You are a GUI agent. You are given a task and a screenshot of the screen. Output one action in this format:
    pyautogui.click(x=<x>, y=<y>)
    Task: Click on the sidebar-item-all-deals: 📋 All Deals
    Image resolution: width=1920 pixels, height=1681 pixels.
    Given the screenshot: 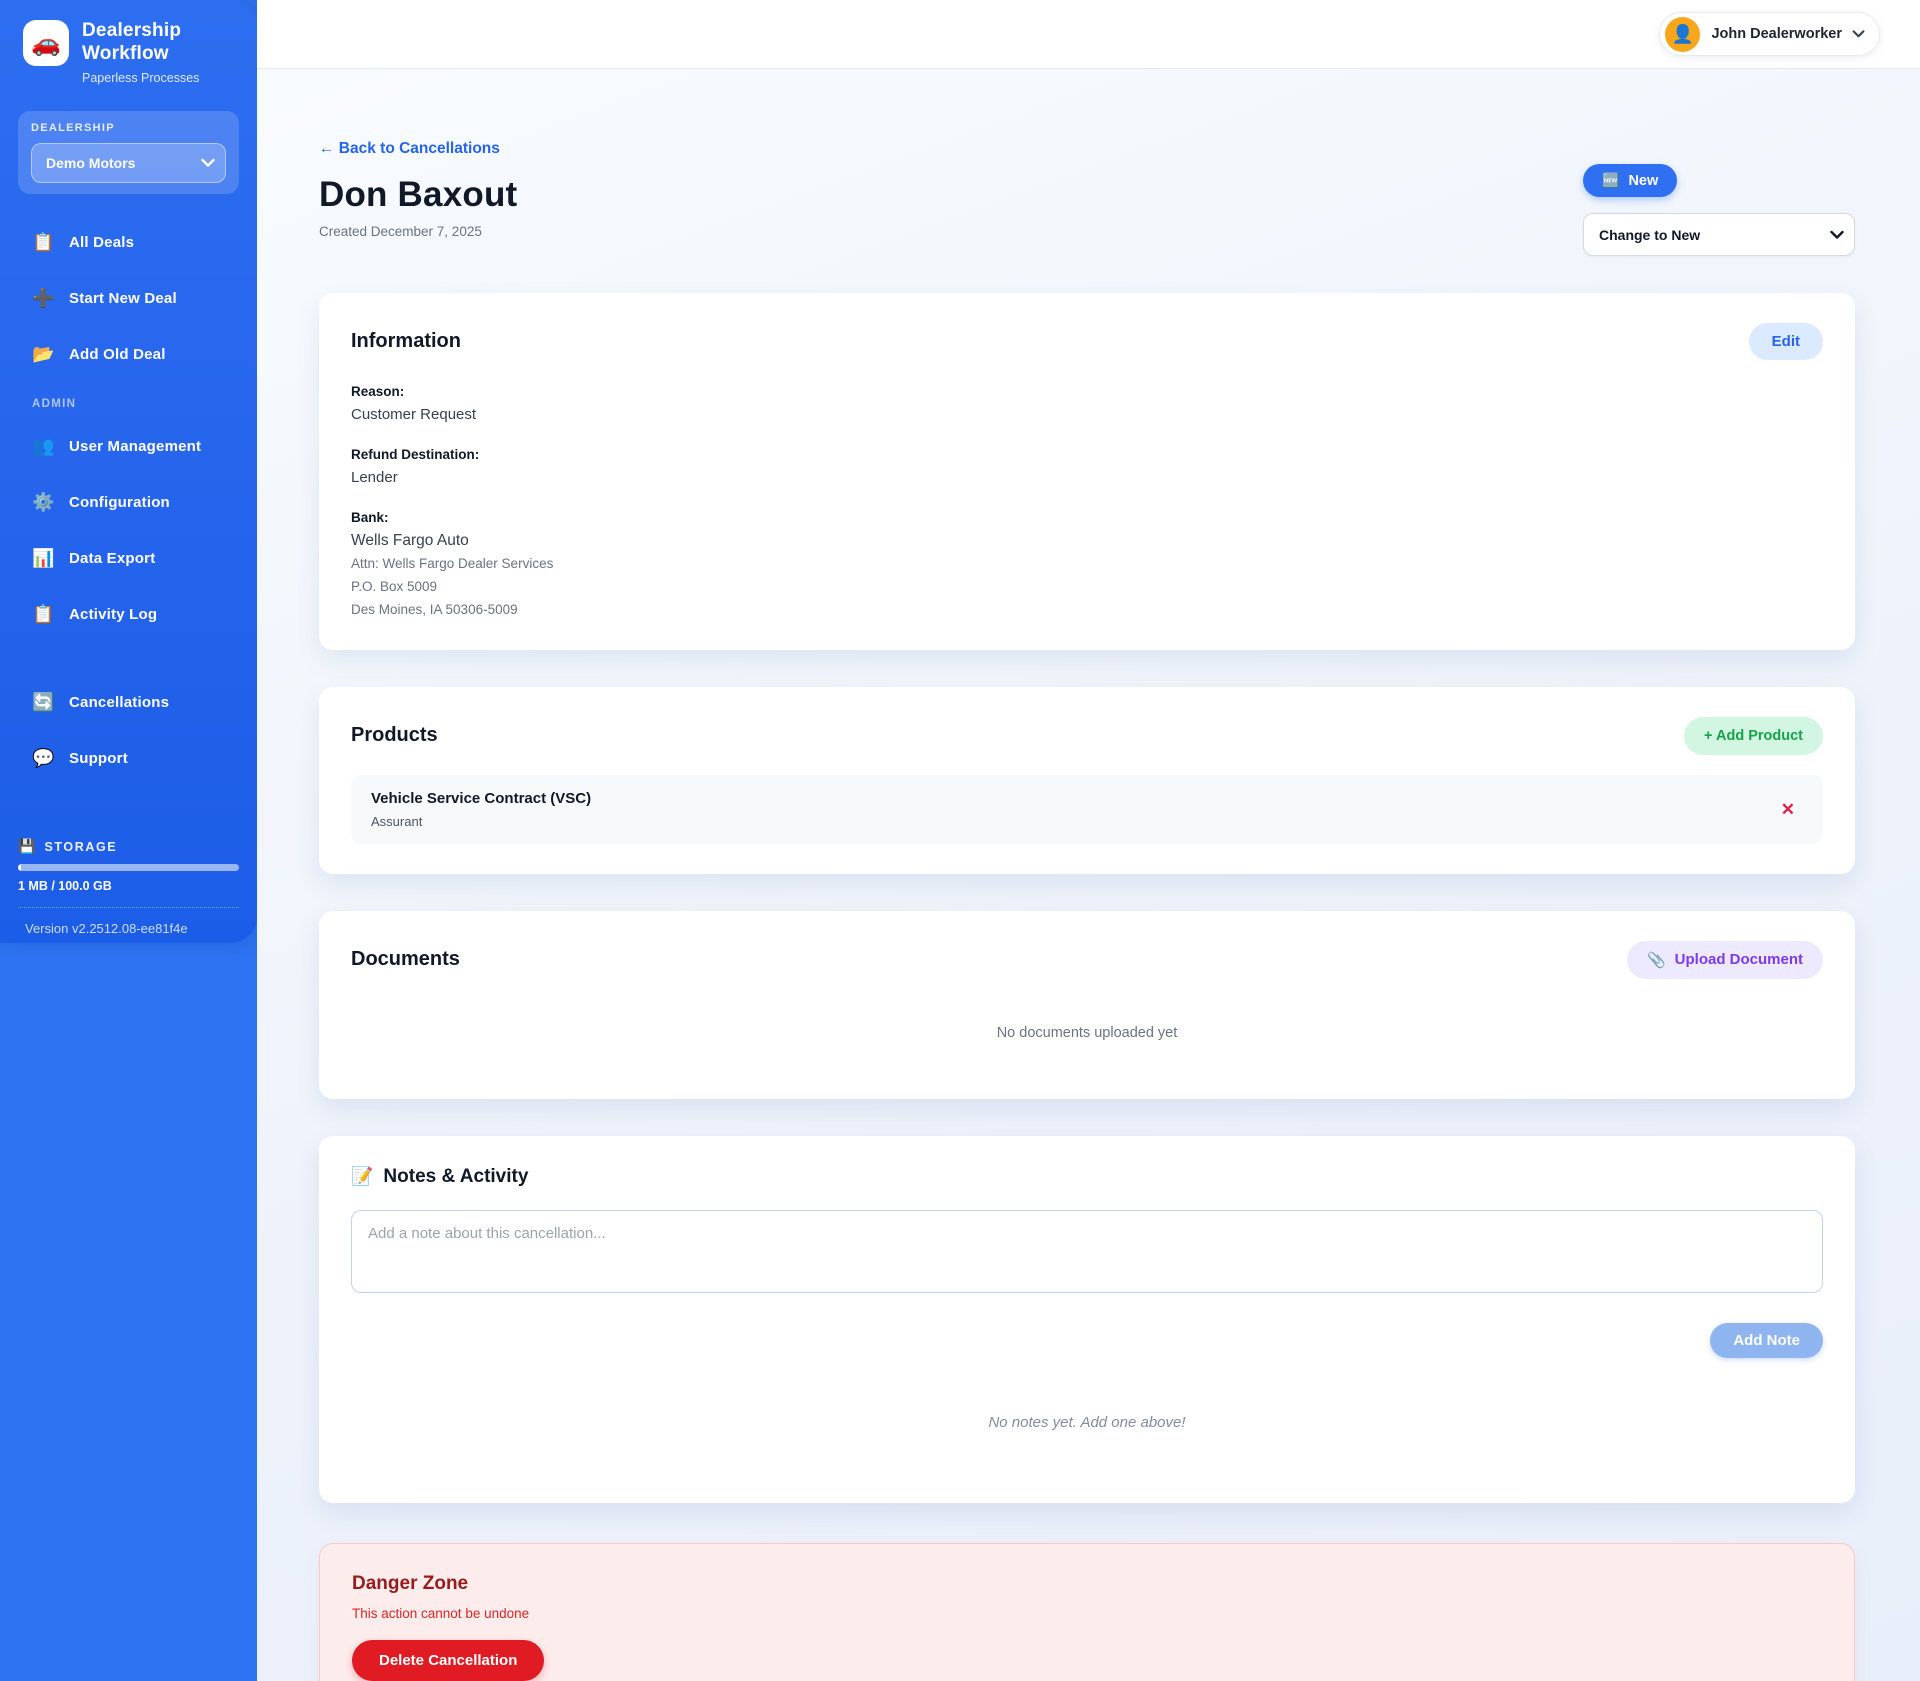 What is the action you would take?
    pyautogui.click(x=128, y=242)
    